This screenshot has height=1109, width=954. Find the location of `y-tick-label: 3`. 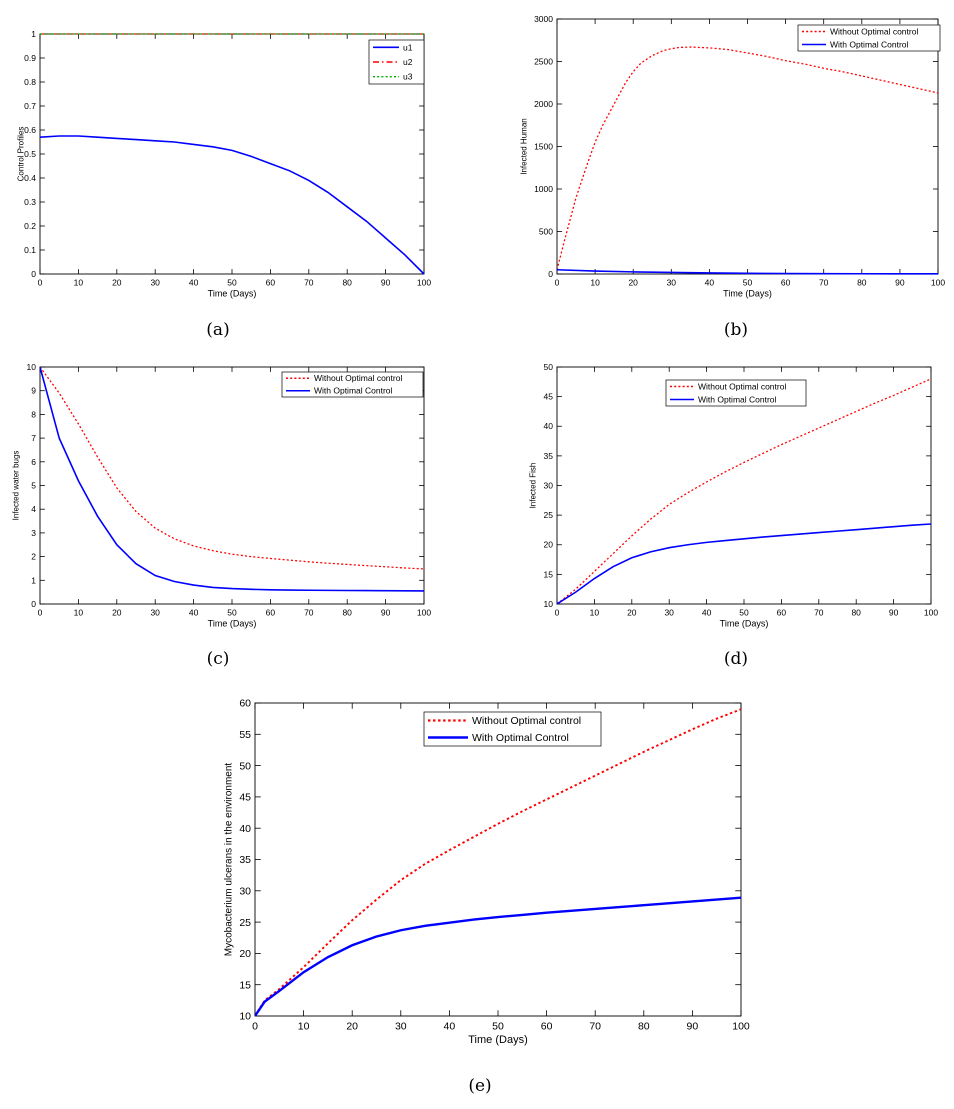

y-tick-label: 3 is located at coordinates (33, 533).